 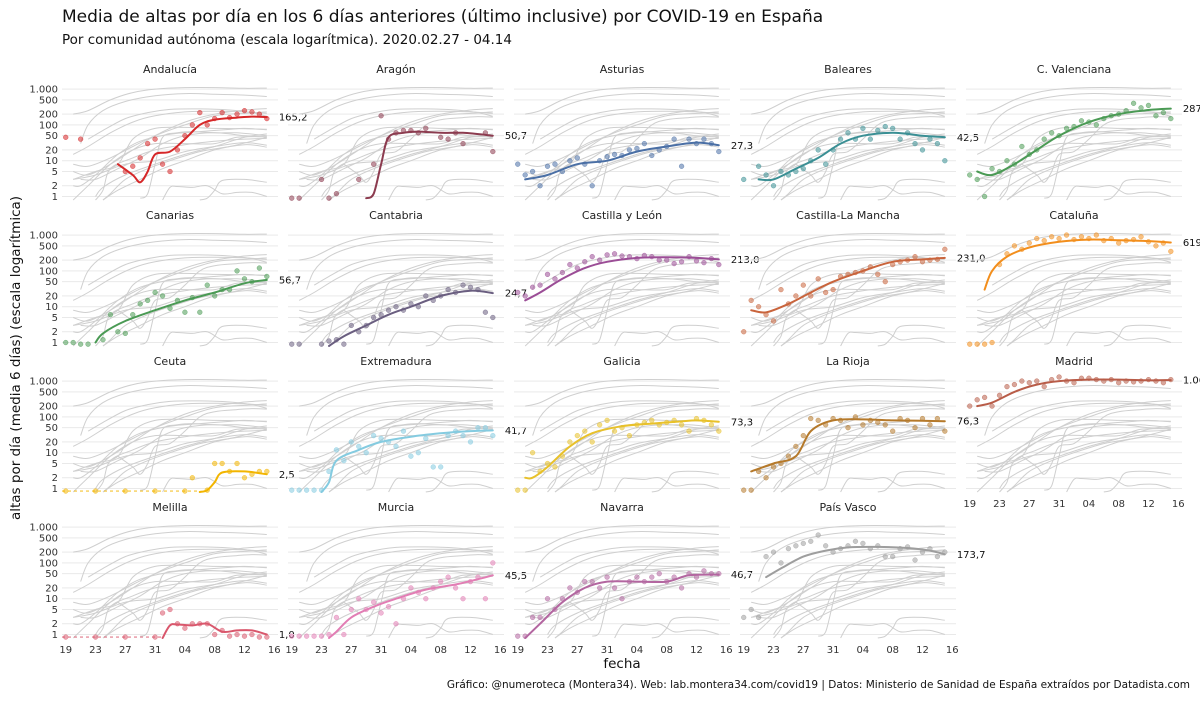 What do you see at coordinates (293, 118) in the screenshot?
I see `end-value-label: 165,2` at bounding box center [293, 118].